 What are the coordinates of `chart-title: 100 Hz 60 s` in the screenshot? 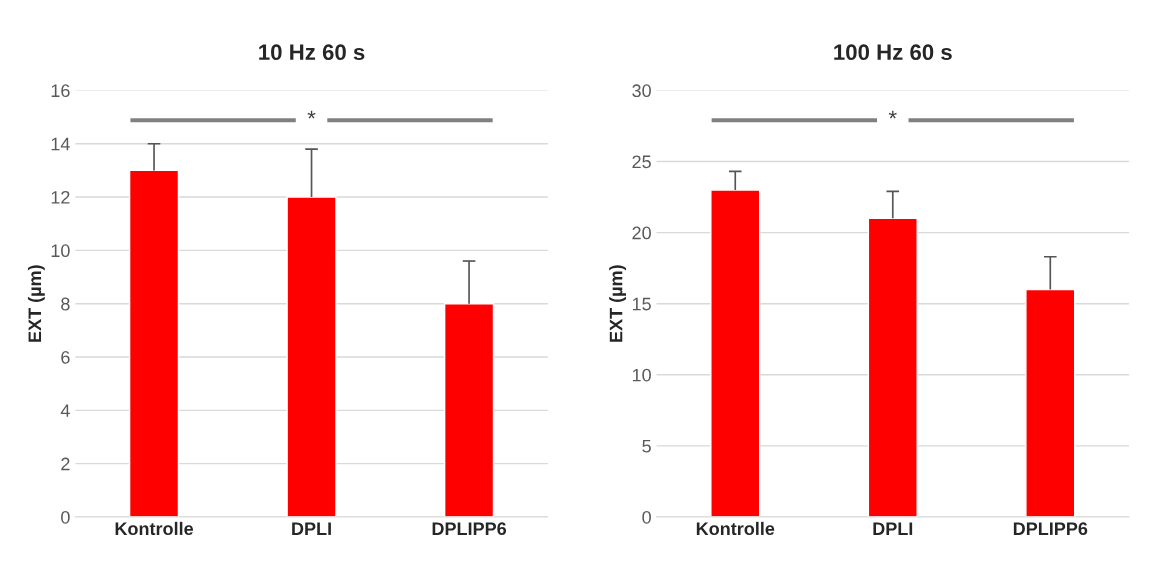 It's located at (893, 52).